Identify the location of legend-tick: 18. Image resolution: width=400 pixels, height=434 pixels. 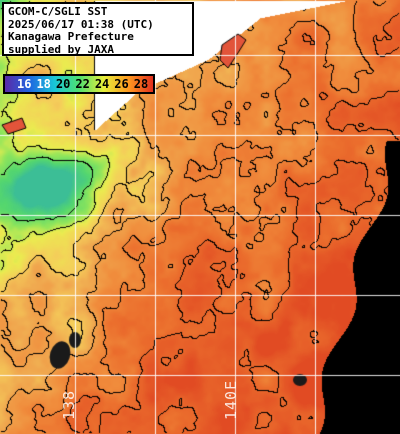
(43, 84).